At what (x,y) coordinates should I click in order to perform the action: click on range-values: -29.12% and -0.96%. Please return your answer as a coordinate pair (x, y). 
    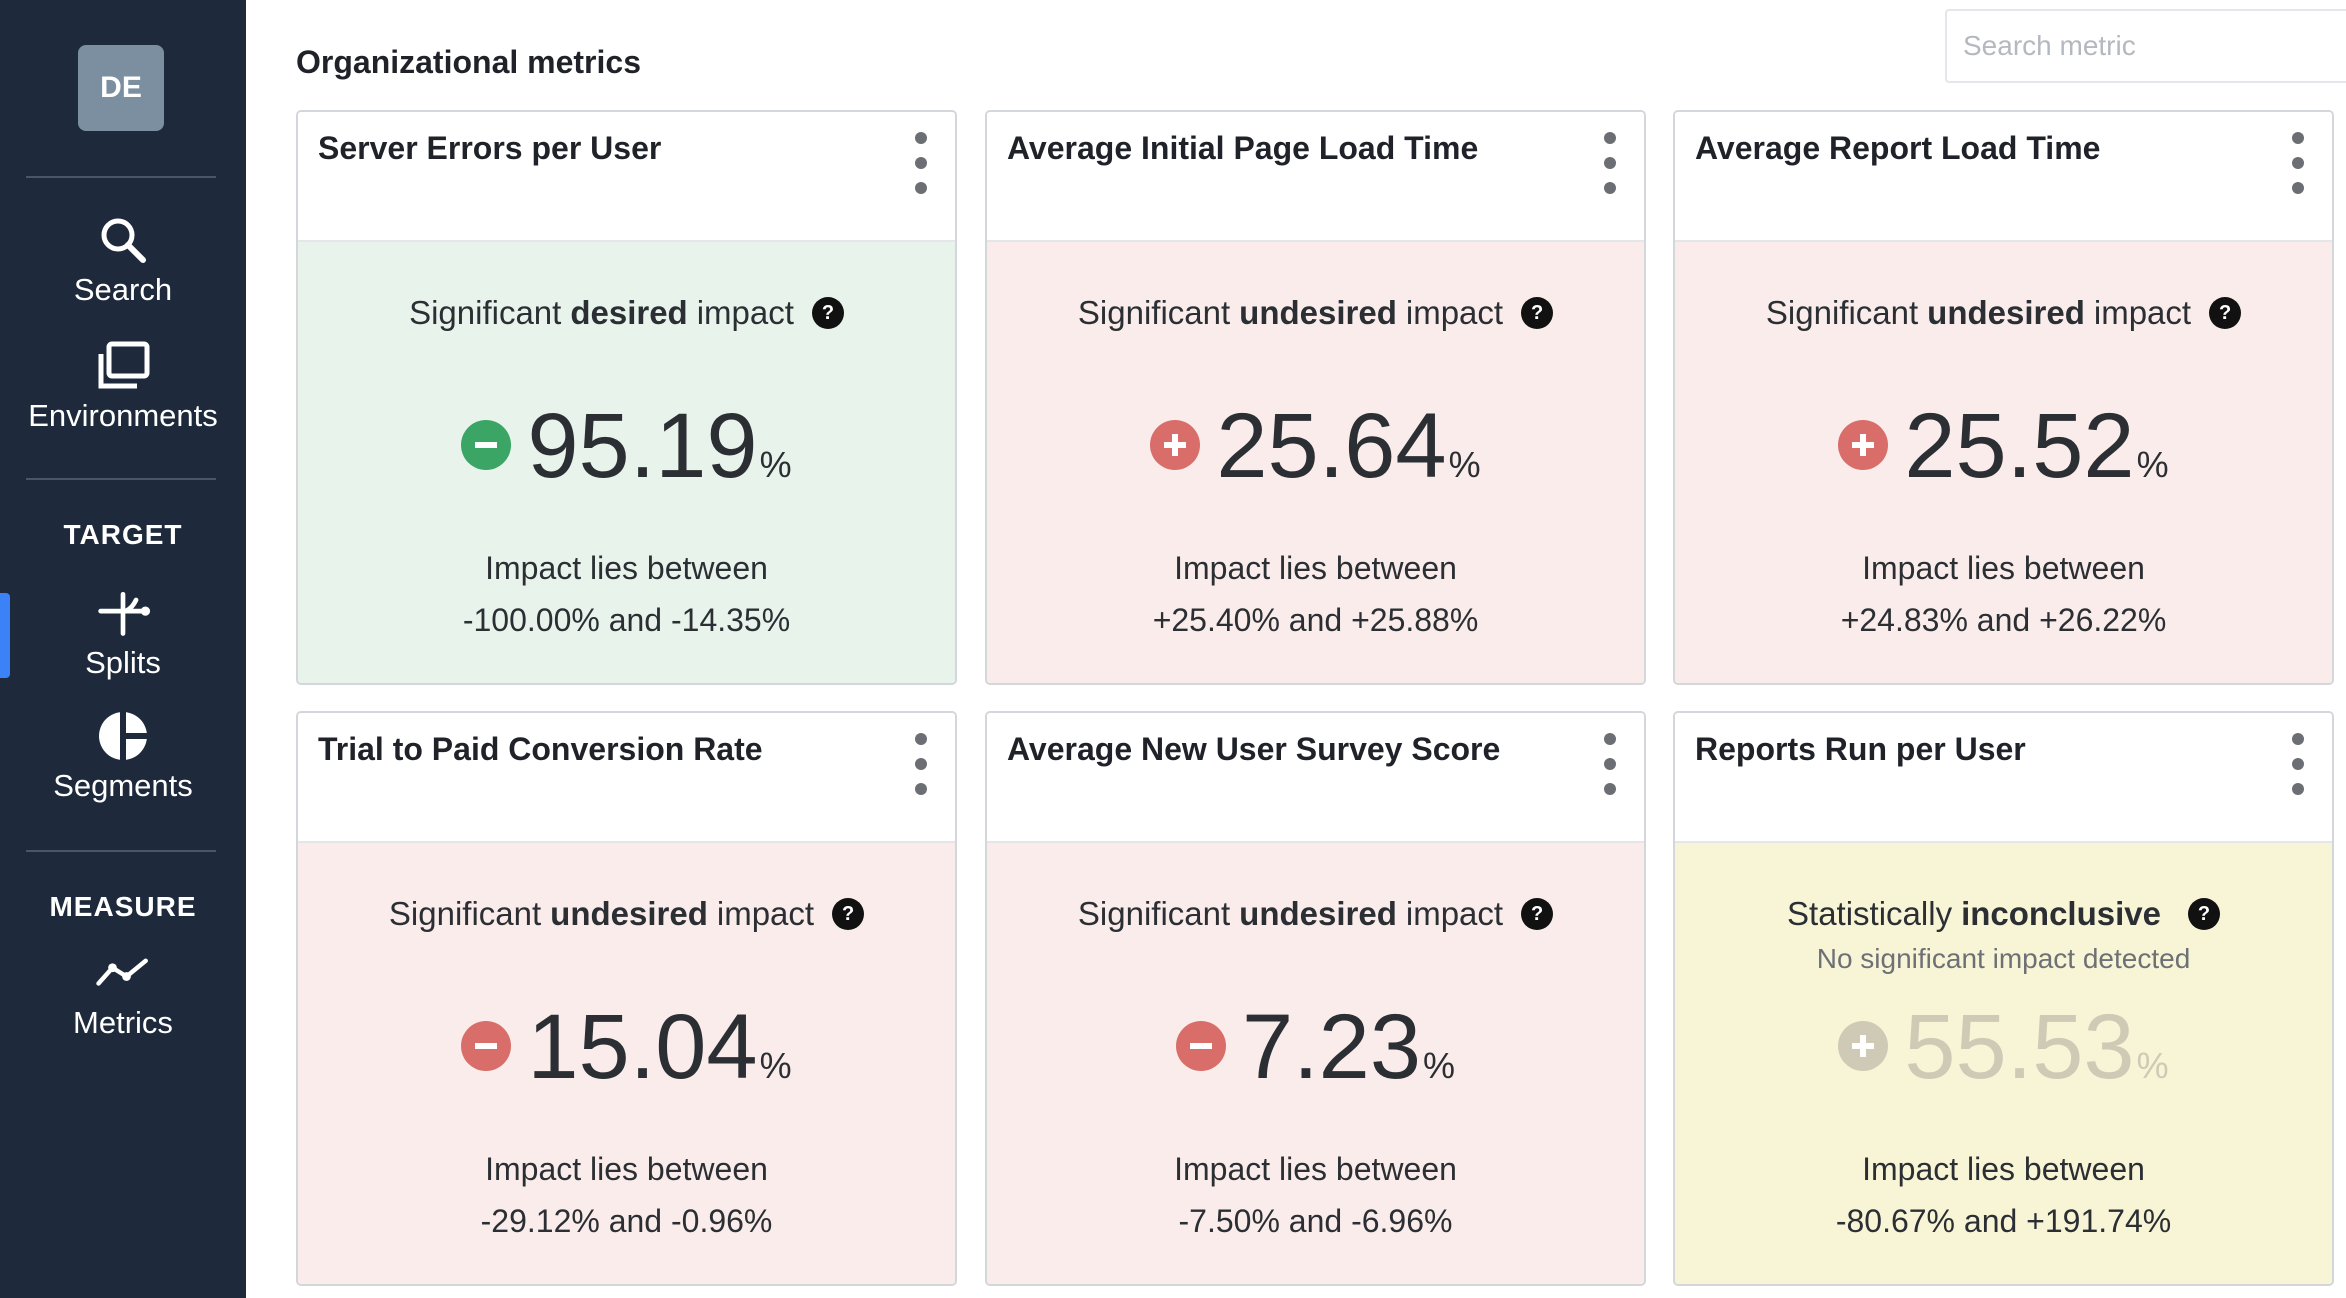
    Looking at the image, I should click on (626, 1221).